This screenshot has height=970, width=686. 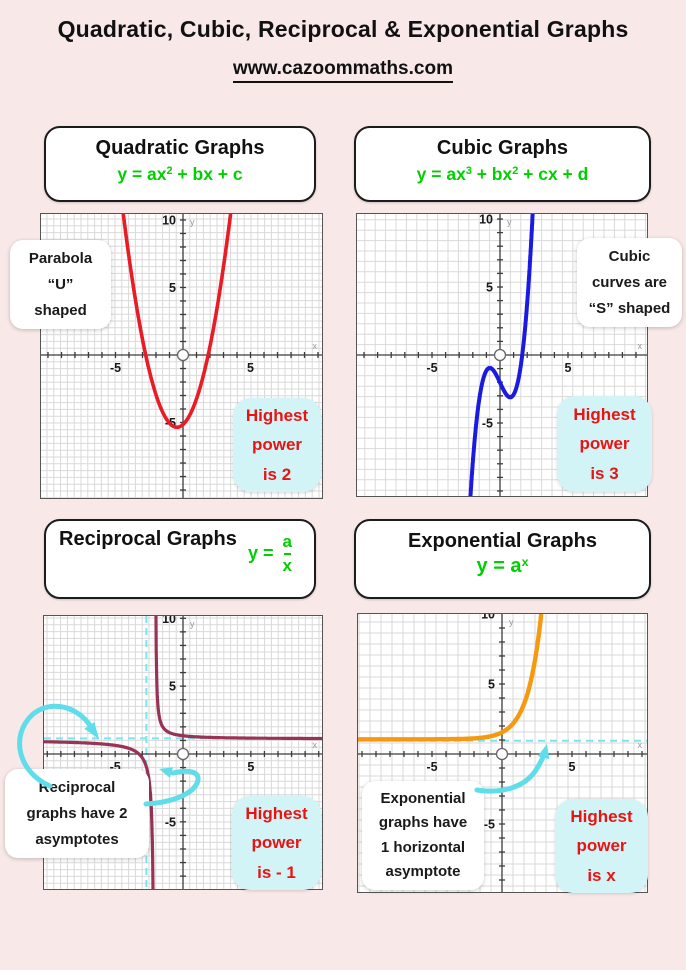 I want to click on note-line: graphs have 2, so click(x=77, y=813).